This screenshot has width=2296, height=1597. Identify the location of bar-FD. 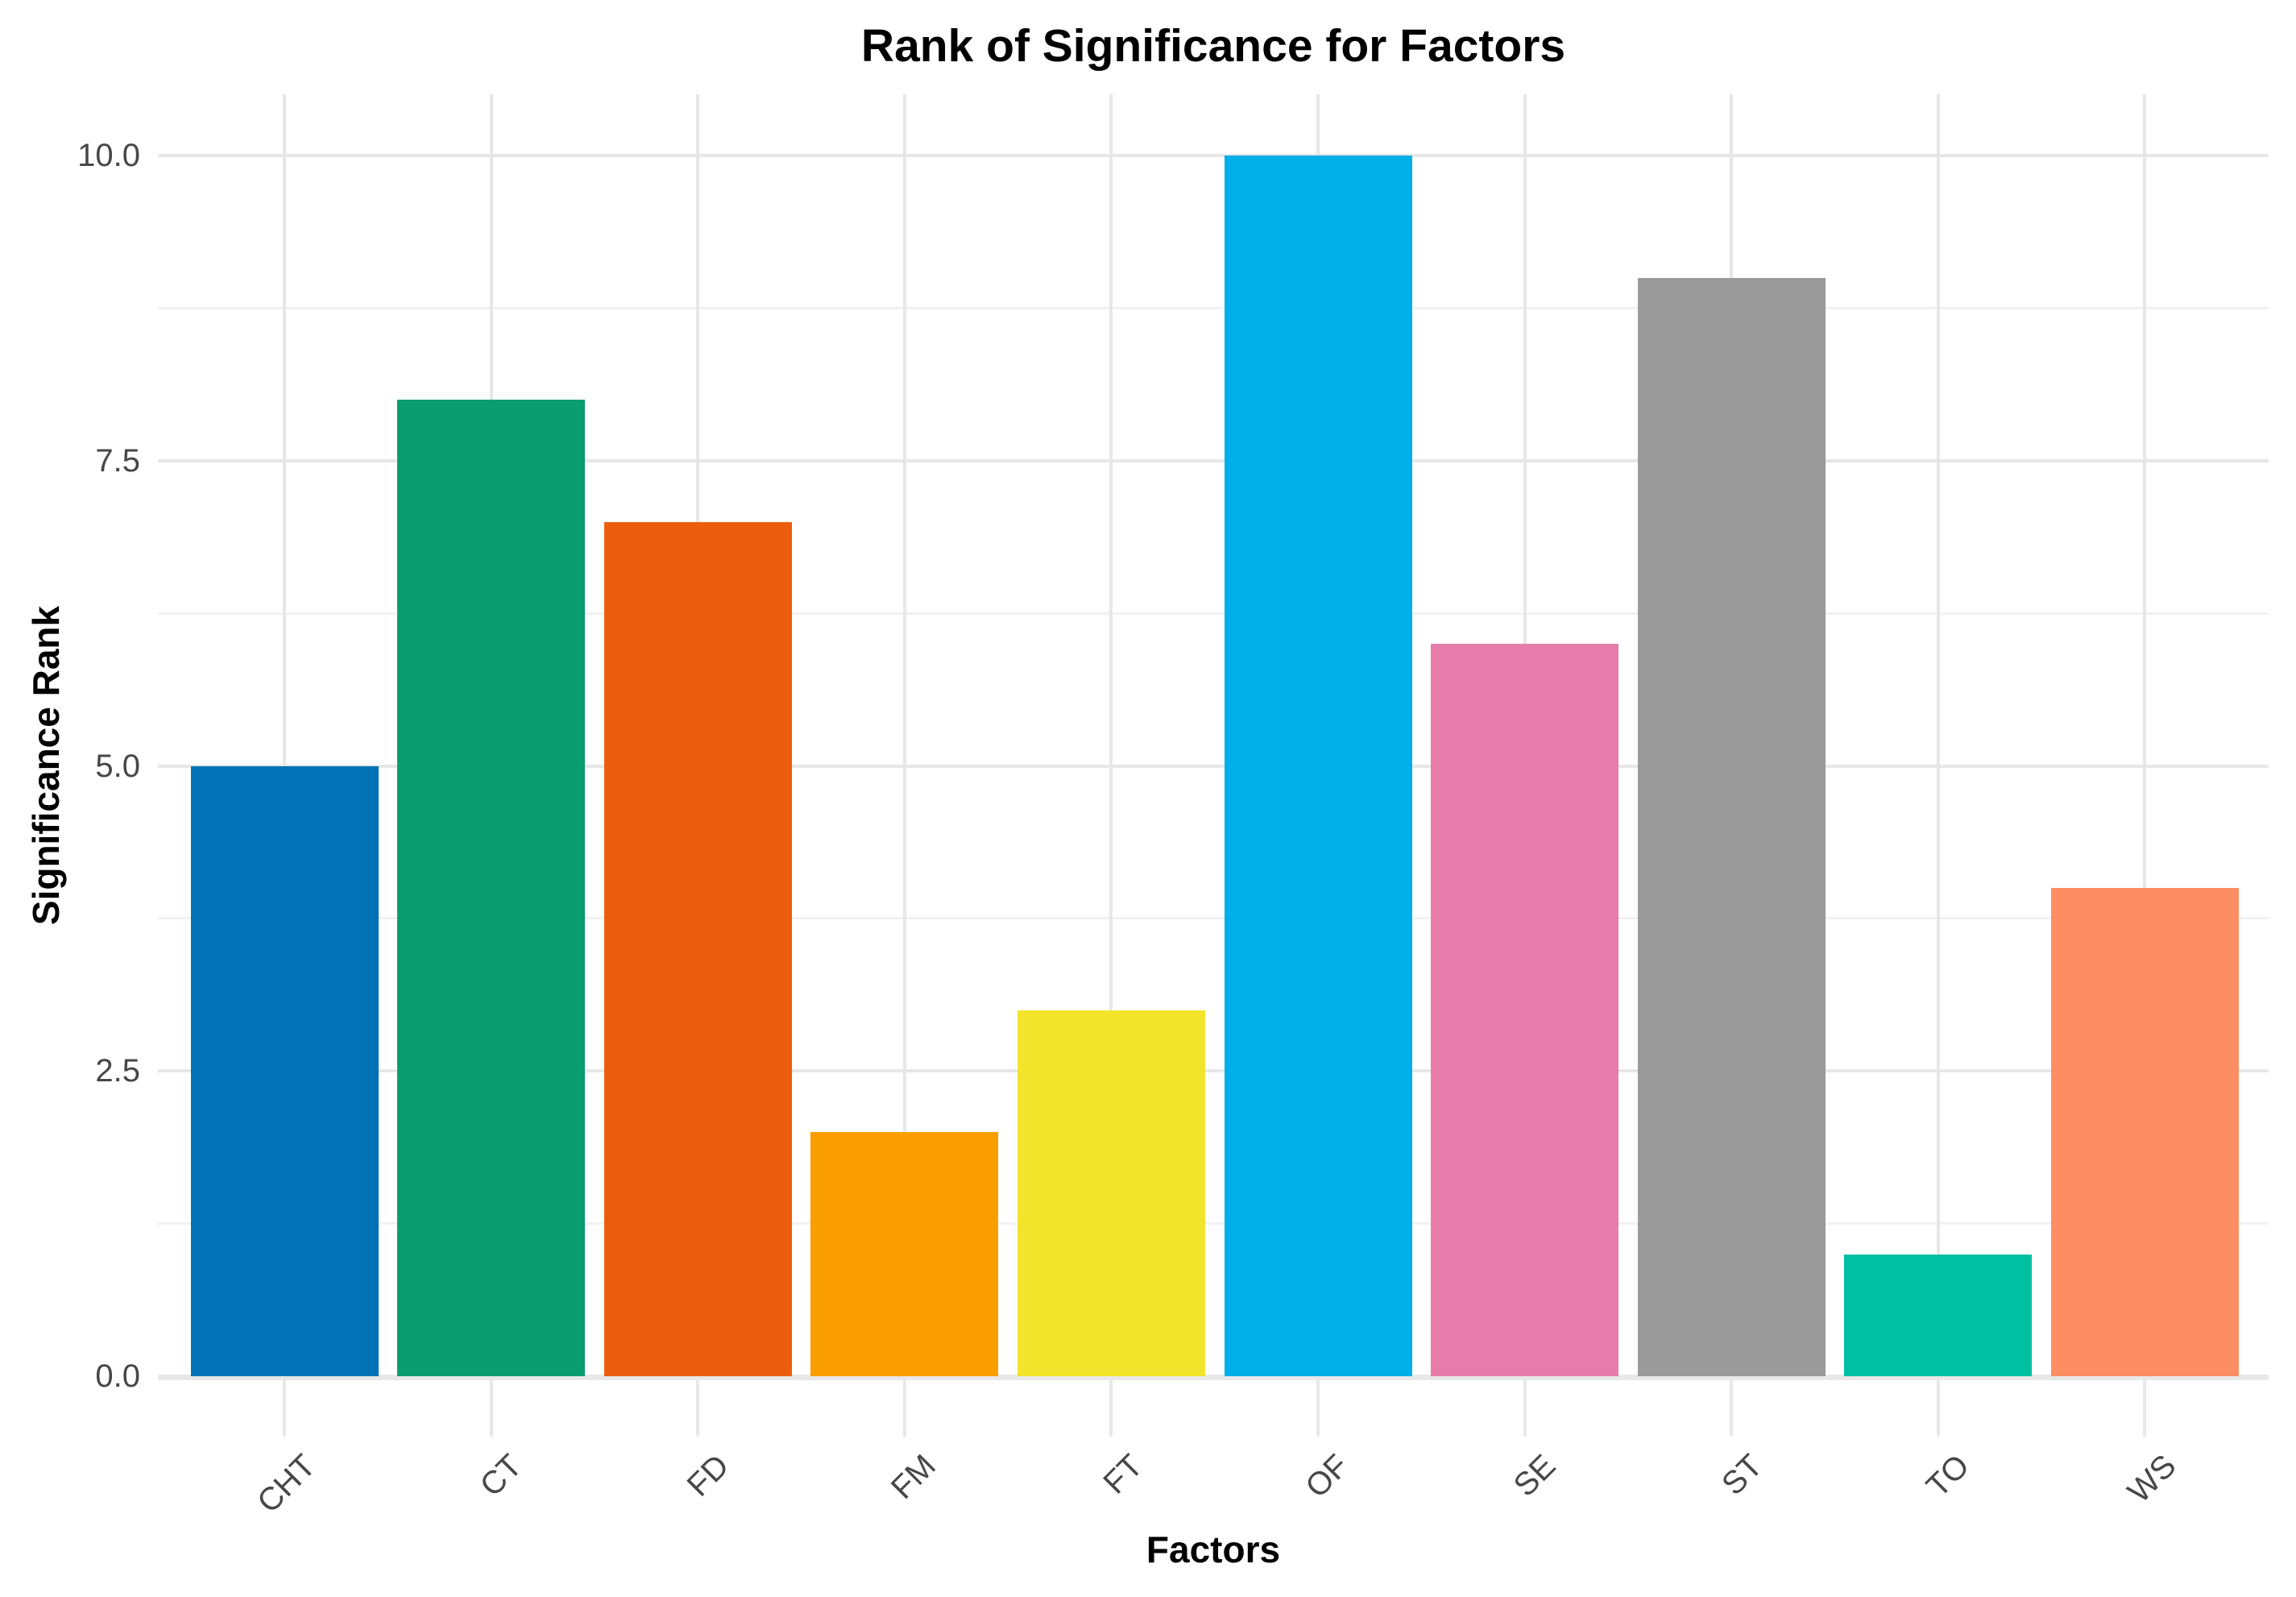
(697, 949).